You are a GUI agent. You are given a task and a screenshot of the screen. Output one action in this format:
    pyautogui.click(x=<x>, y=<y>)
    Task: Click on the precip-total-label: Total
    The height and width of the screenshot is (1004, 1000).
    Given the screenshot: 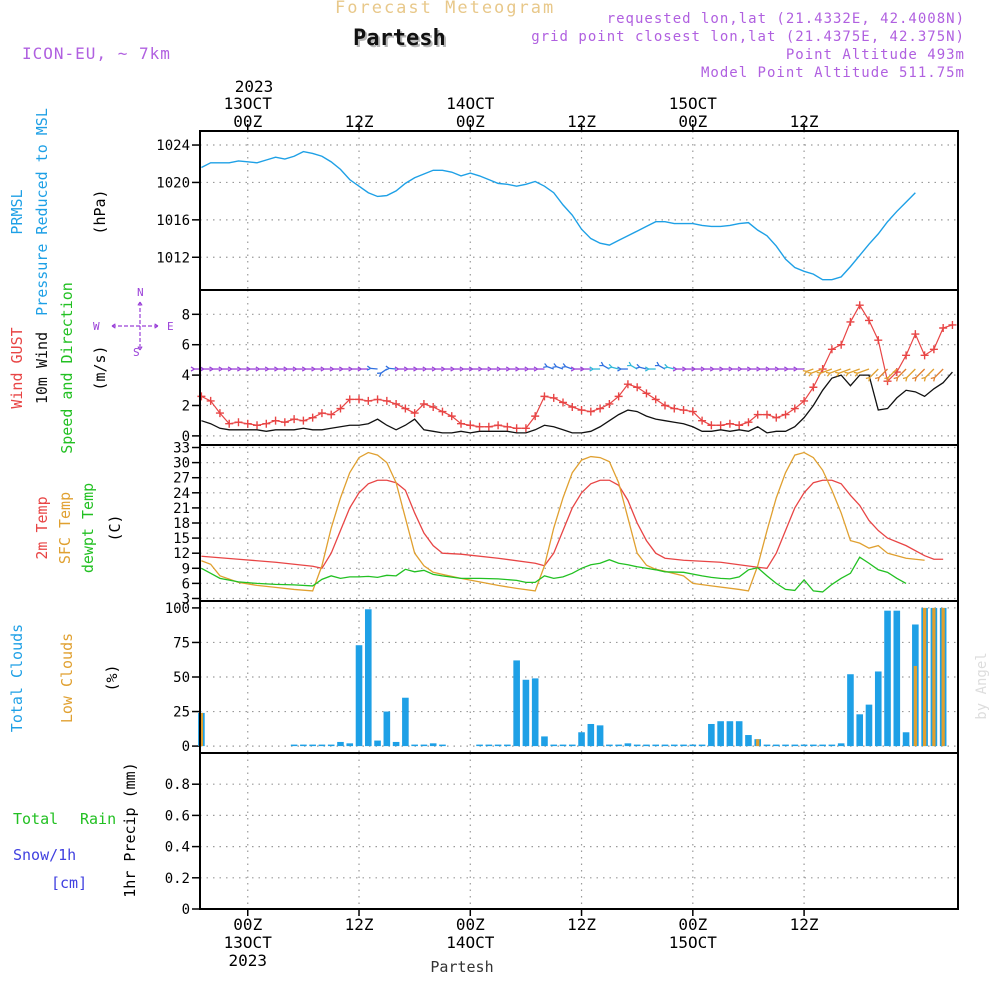 What is the action you would take?
    pyautogui.click(x=35, y=819)
    